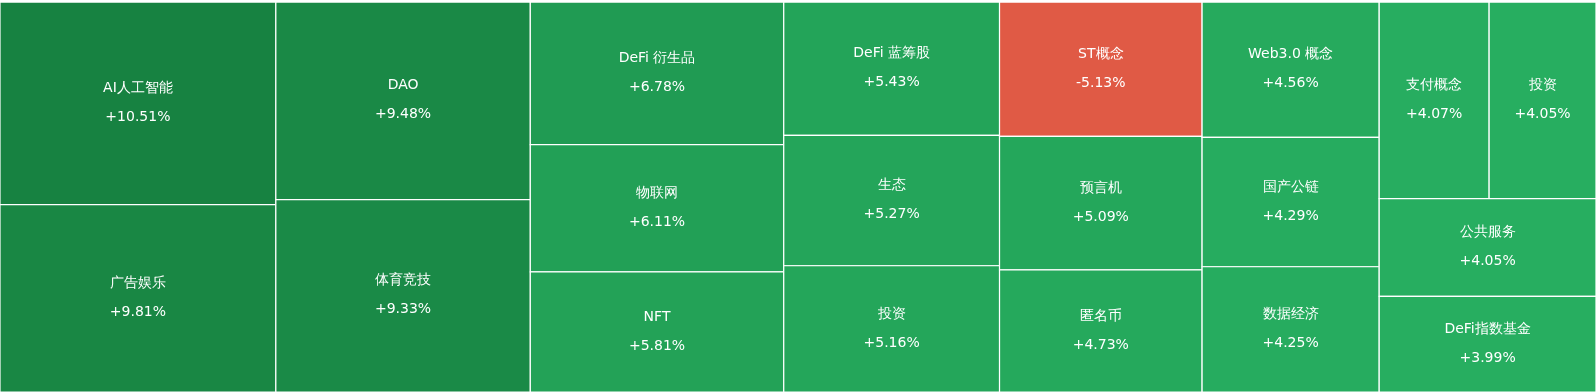  What do you see at coordinates (1100, 186) in the screenshot?
I see `category-label: 预言机` at bounding box center [1100, 186].